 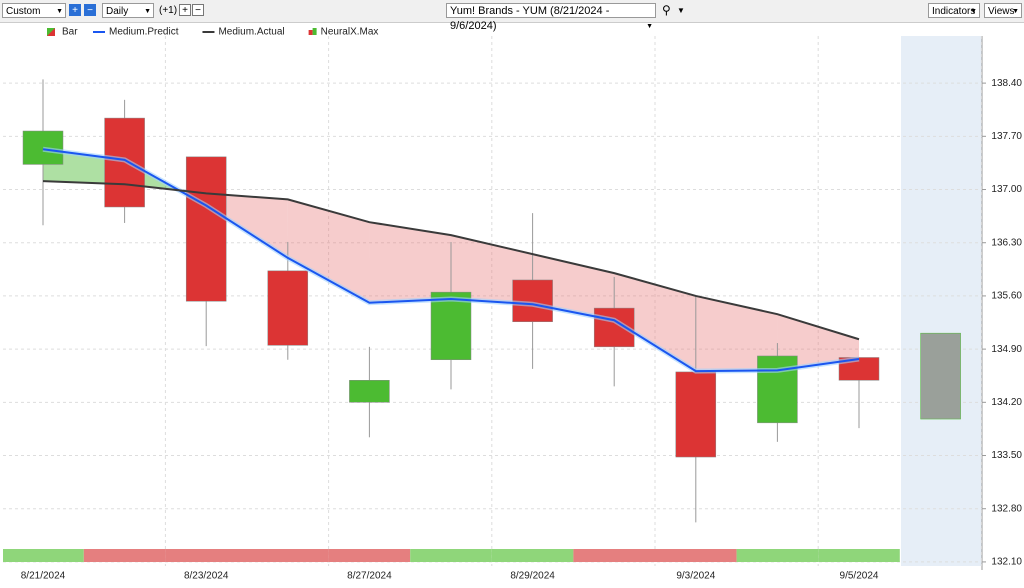 I want to click on zoom-out: −, so click(x=90, y=10).